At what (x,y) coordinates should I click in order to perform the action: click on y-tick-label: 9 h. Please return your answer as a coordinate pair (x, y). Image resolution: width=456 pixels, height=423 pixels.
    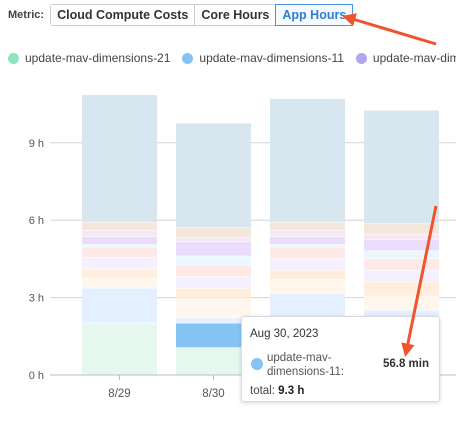
    Looking at the image, I should click on (36, 144).